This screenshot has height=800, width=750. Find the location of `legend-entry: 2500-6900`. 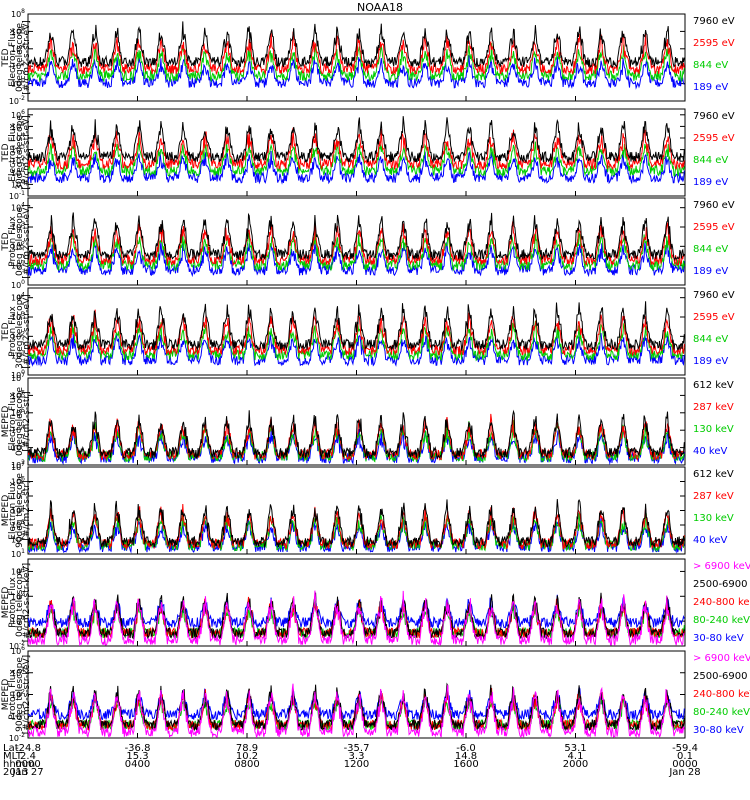

legend-entry: 2500-6900 is located at coordinates (720, 676).